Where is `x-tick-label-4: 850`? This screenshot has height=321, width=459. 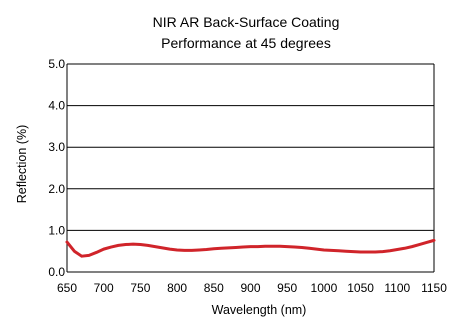 x-tick-label-4: 850 is located at coordinates (214, 288).